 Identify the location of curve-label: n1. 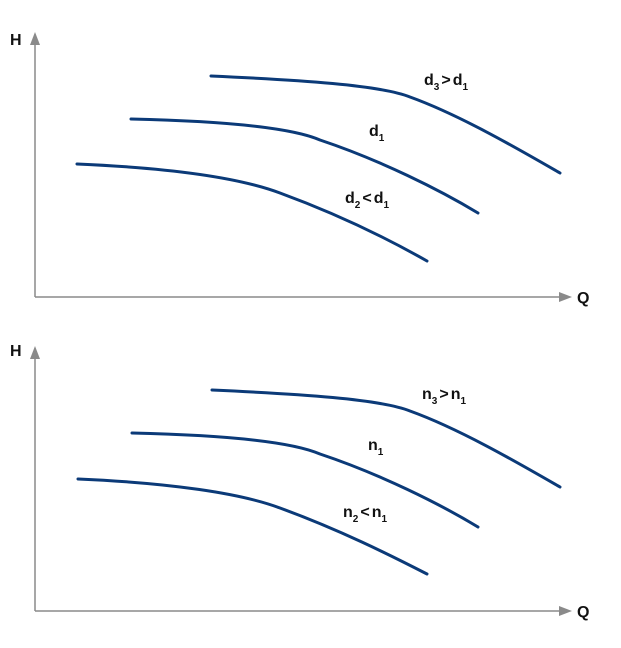
(376, 447).